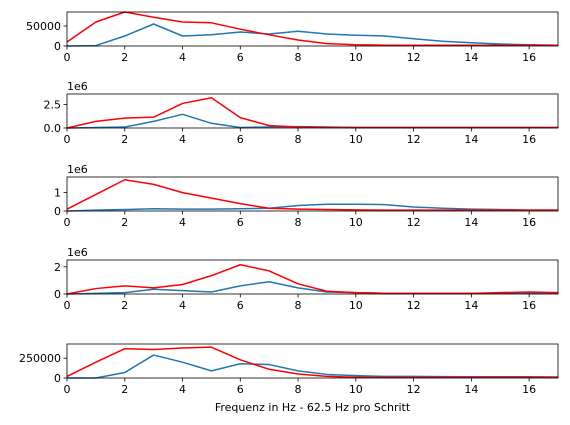  I want to click on panel-4-series-2-line, so click(312, 279).